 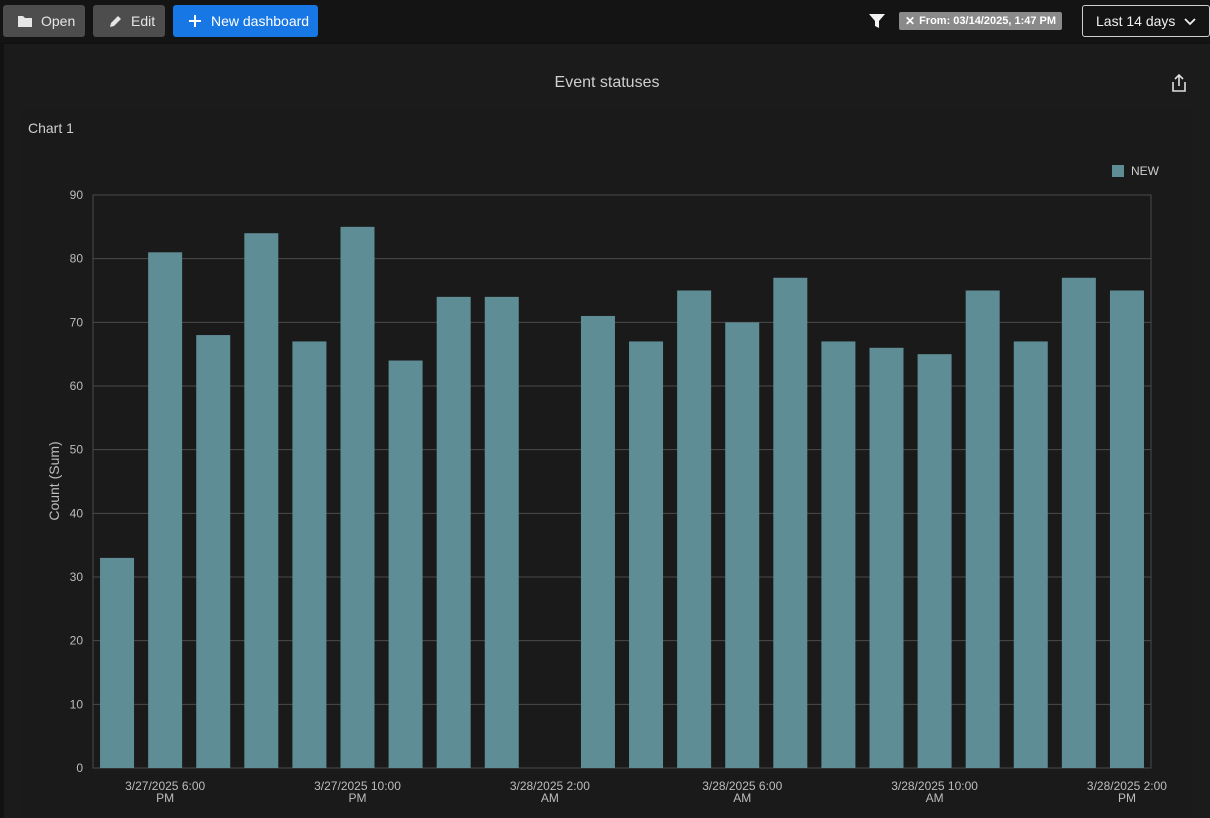 What do you see at coordinates (1145, 171) in the screenshot?
I see `legend-label: NEW` at bounding box center [1145, 171].